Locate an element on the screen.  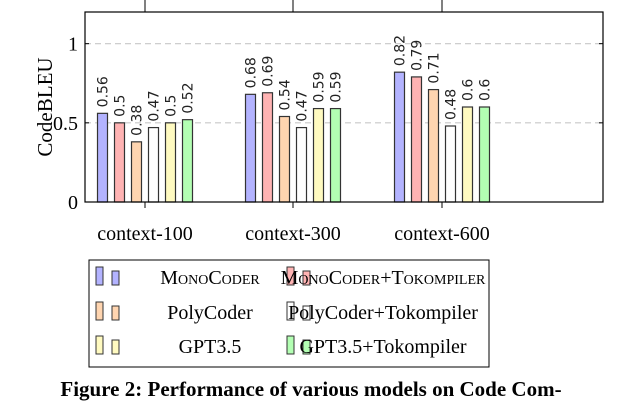
legend-label: PolyCoder+Tokompiler is located at coordinates (383, 313).